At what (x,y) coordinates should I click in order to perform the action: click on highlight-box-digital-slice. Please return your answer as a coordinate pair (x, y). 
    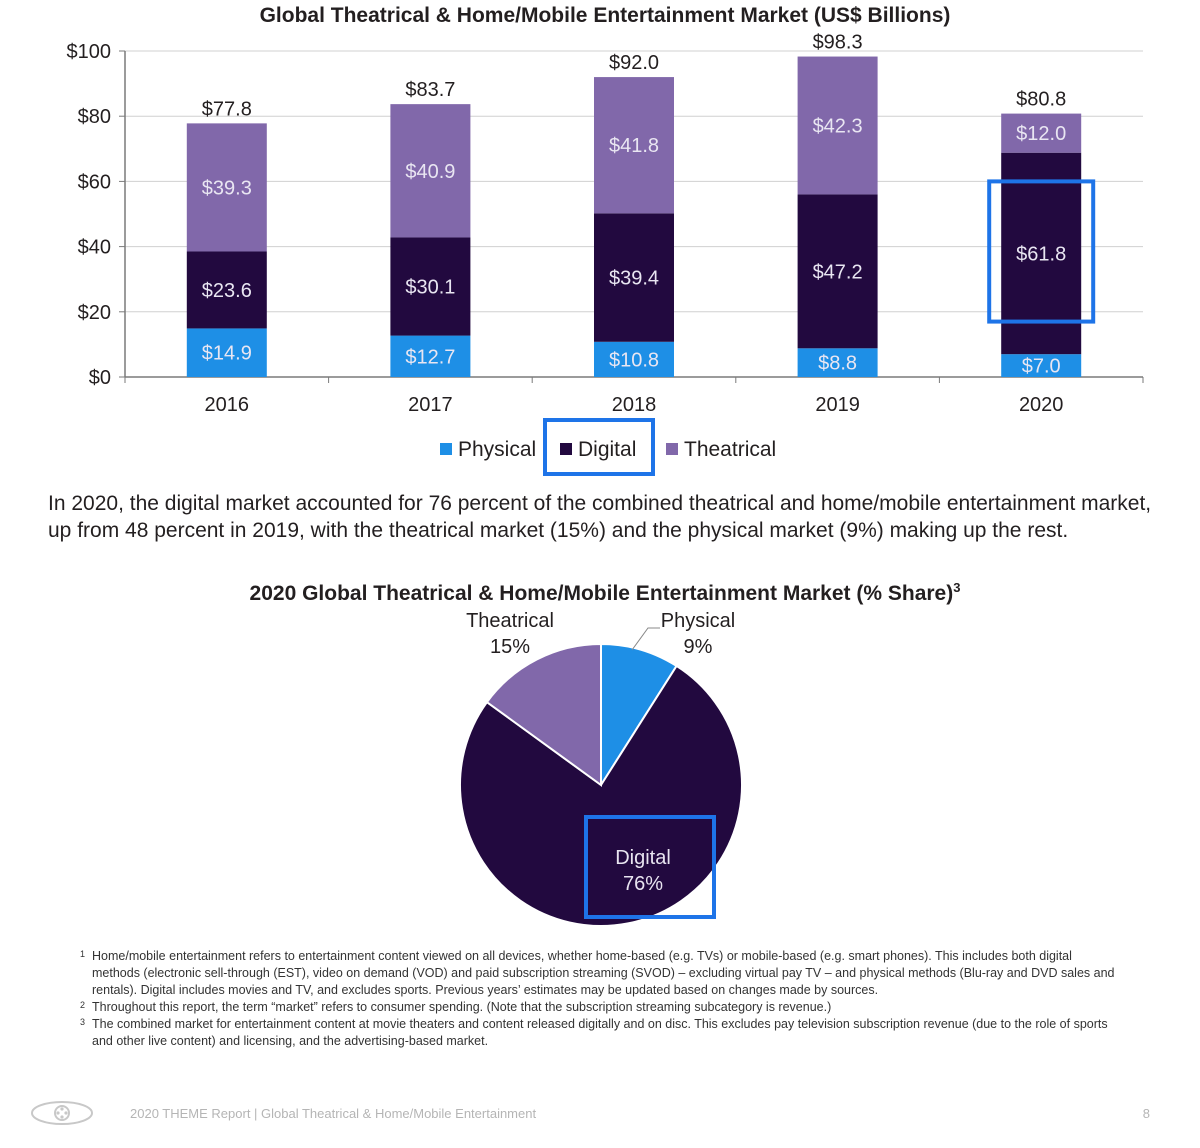
    Looking at the image, I should click on (650, 867).